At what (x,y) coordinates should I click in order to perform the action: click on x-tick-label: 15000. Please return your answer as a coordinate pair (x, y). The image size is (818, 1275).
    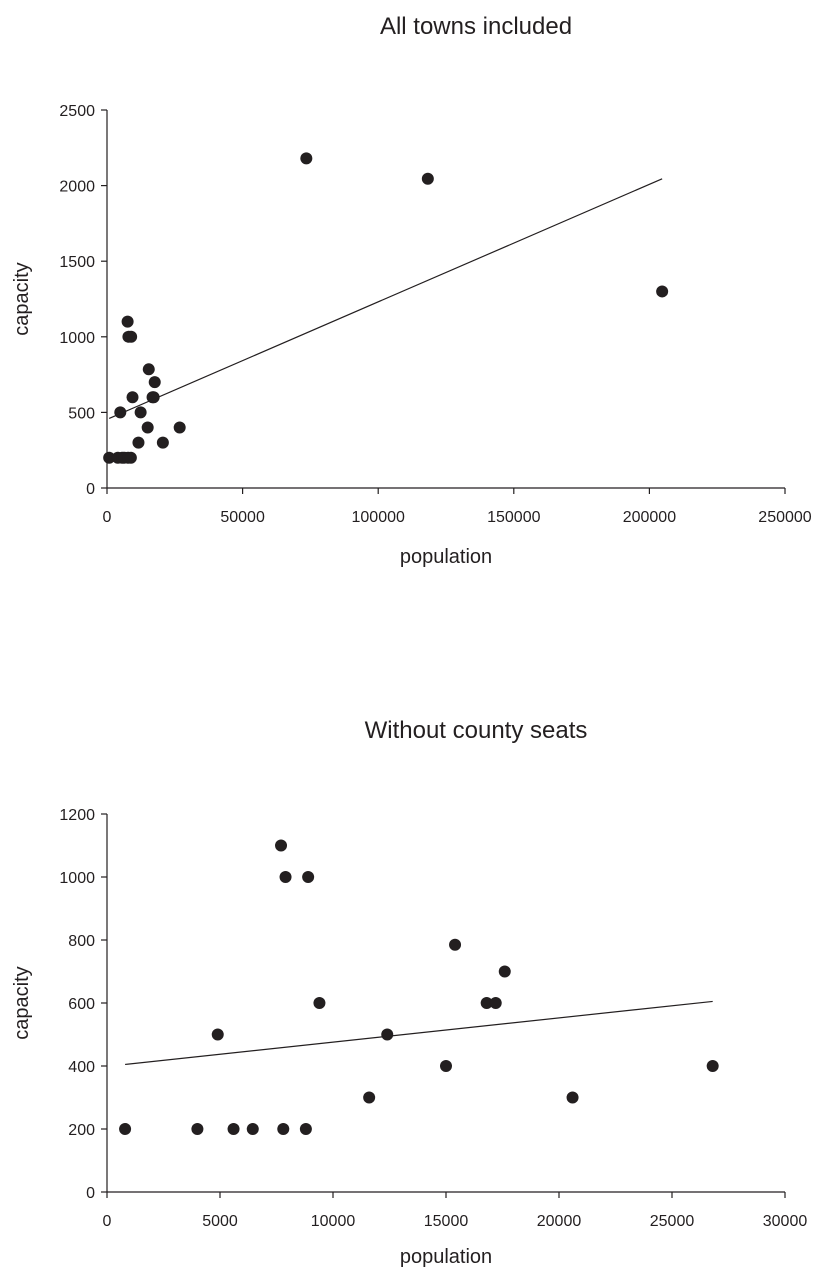
    Looking at the image, I should click on (446, 1221).